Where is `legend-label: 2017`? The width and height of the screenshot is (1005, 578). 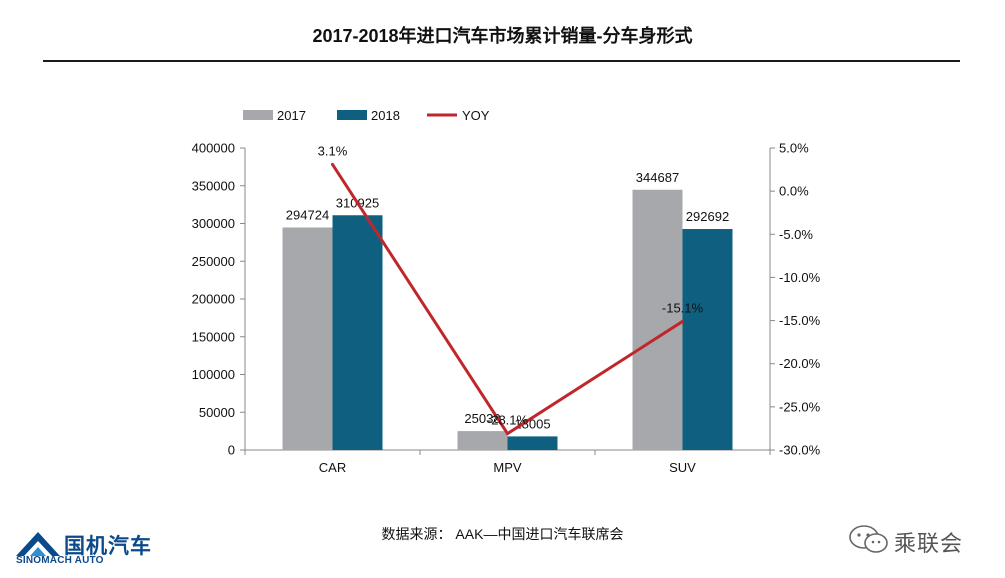
legend-label: 2017 is located at coordinates (291, 115).